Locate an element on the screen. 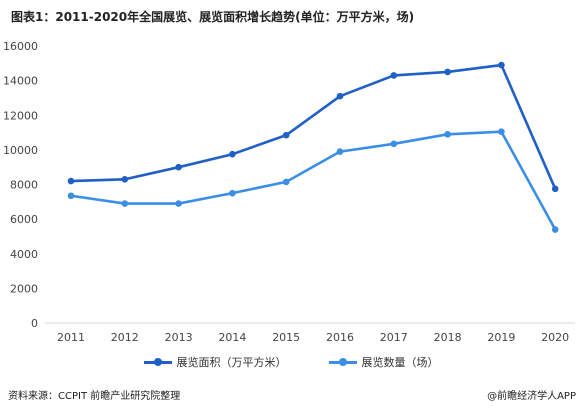  legend-item-area: 展览面积（万平方米） is located at coordinates (215, 362).